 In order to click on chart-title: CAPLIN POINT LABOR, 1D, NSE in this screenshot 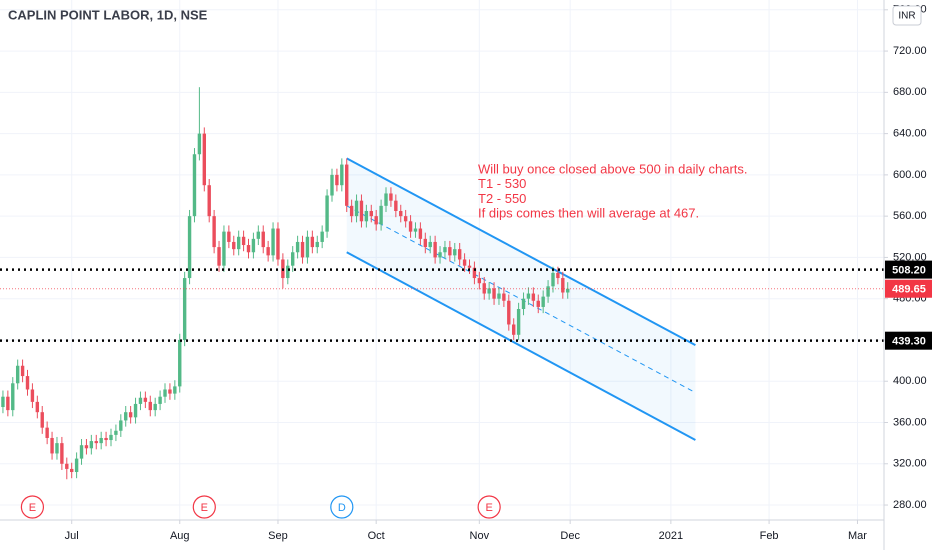, I will do `click(108, 14)`.